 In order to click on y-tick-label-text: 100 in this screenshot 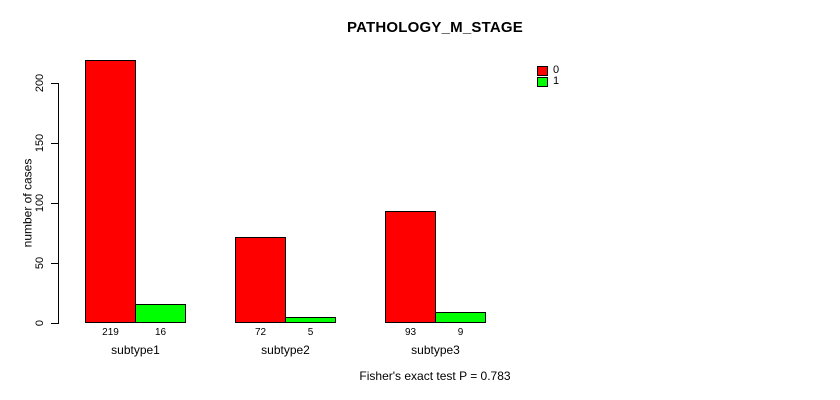, I will do `click(40, 203)`.